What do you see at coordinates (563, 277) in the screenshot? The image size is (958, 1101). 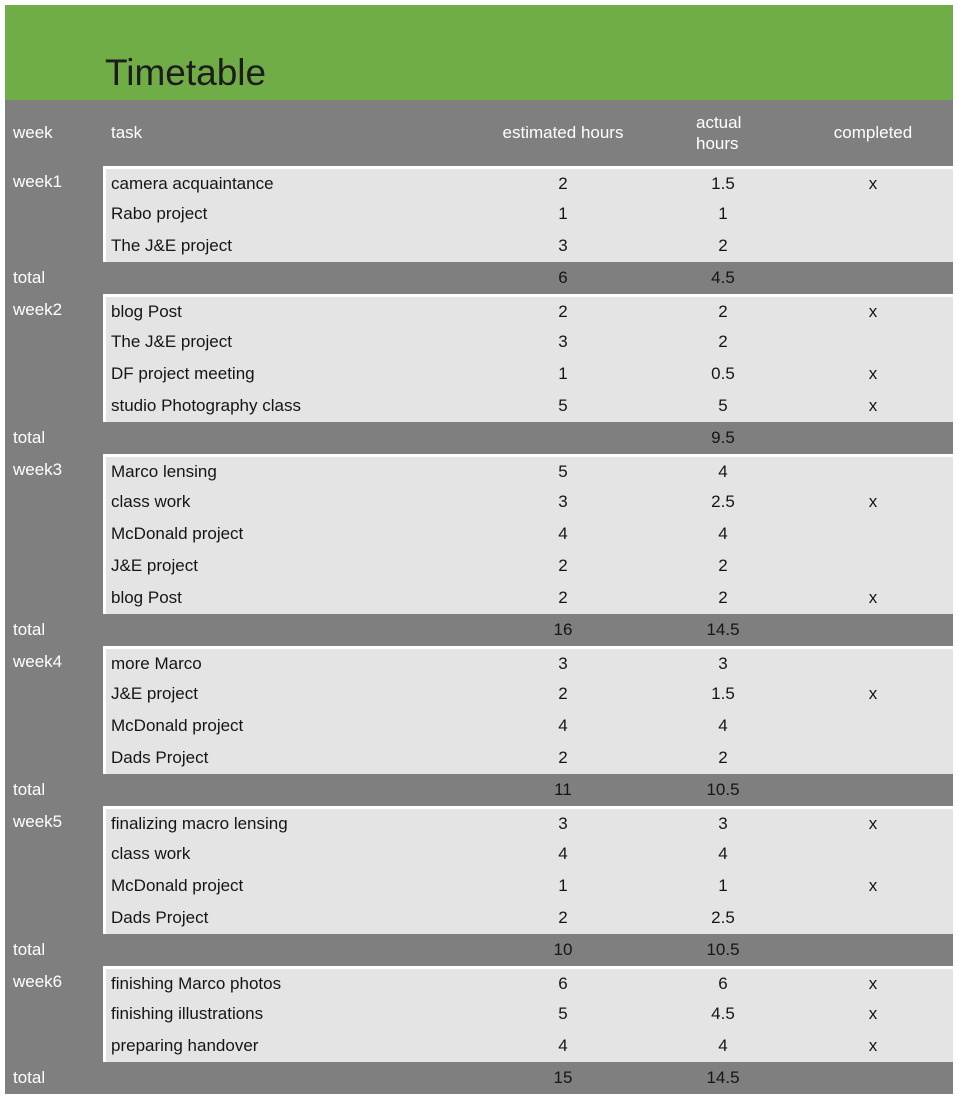 I see `total-estimated-hours: 6` at bounding box center [563, 277].